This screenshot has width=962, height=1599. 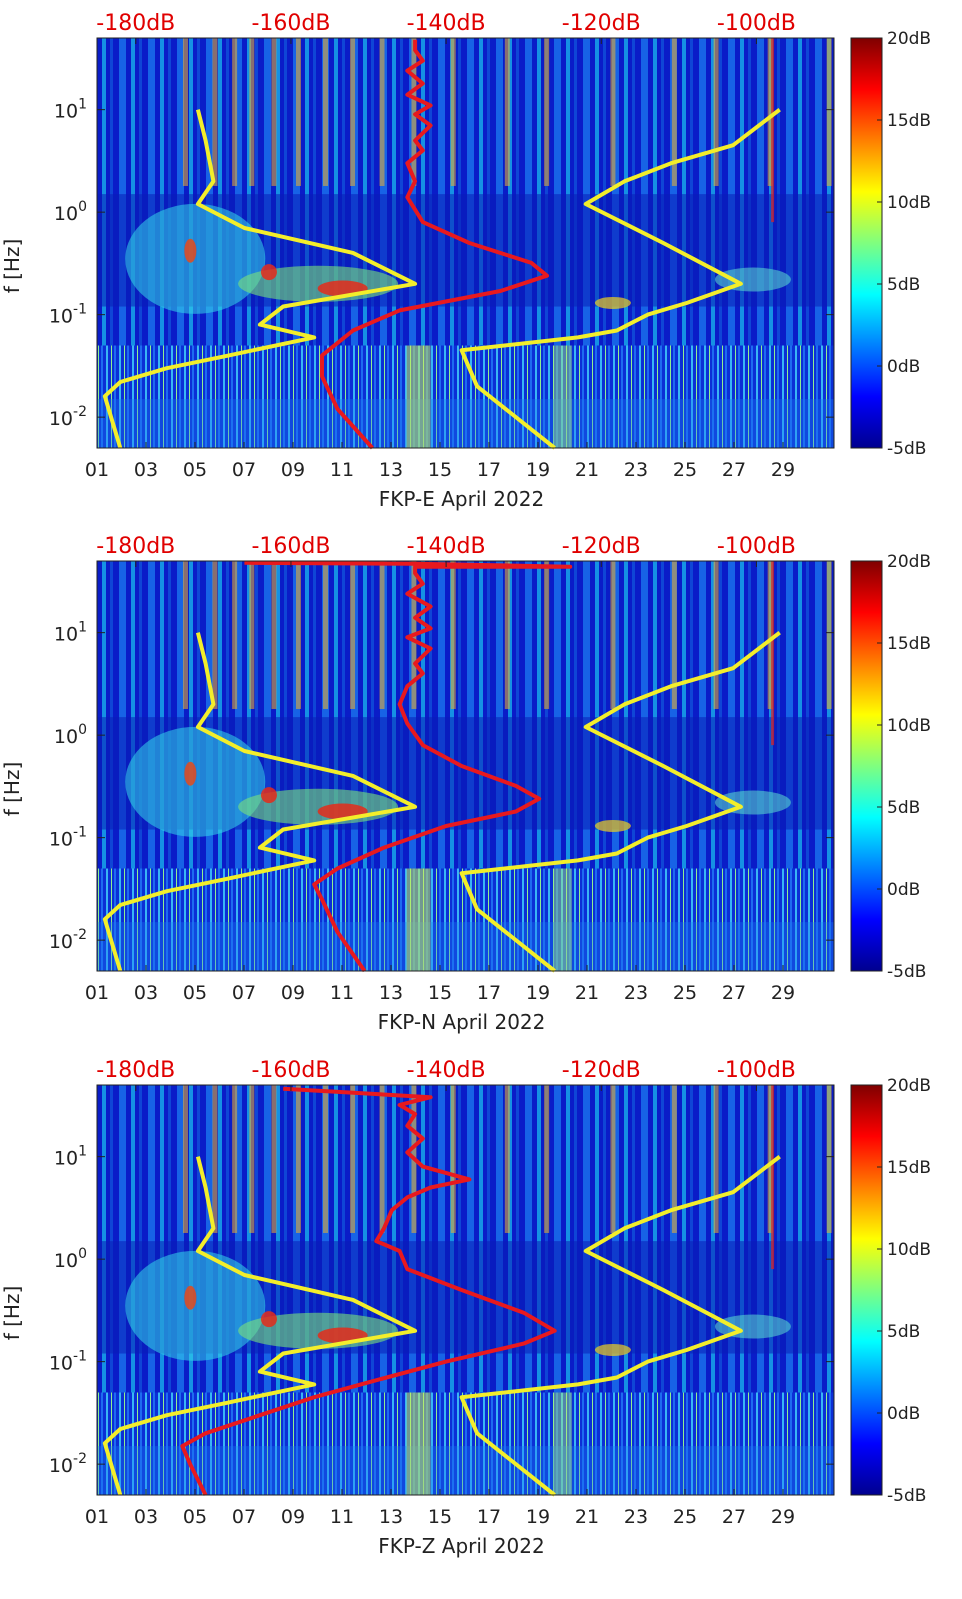 What do you see at coordinates (601, 546) in the screenshot?
I see `top-tick-label: -120dB` at bounding box center [601, 546].